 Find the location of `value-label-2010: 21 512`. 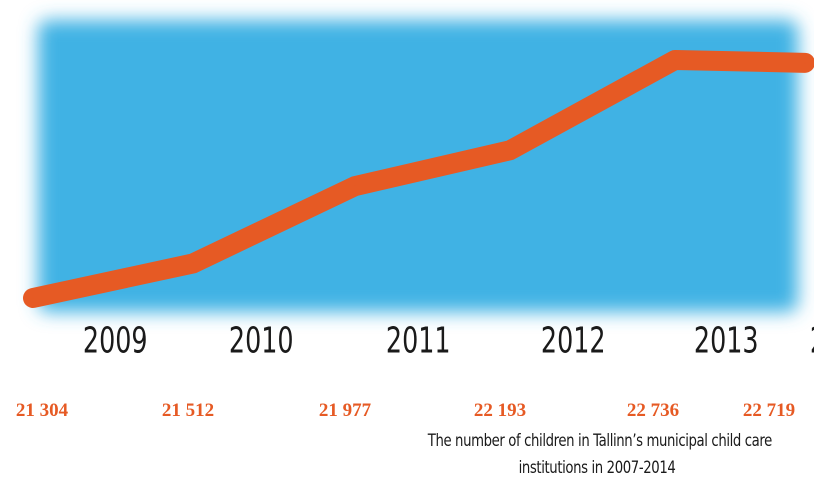

value-label-2010: 21 512 is located at coordinates (188, 410).